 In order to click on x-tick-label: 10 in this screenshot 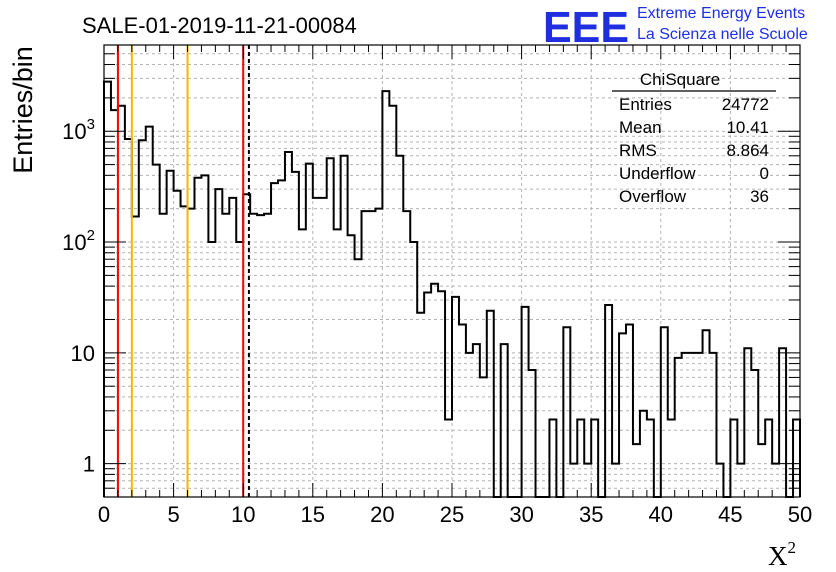, I will do `click(243, 514)`.